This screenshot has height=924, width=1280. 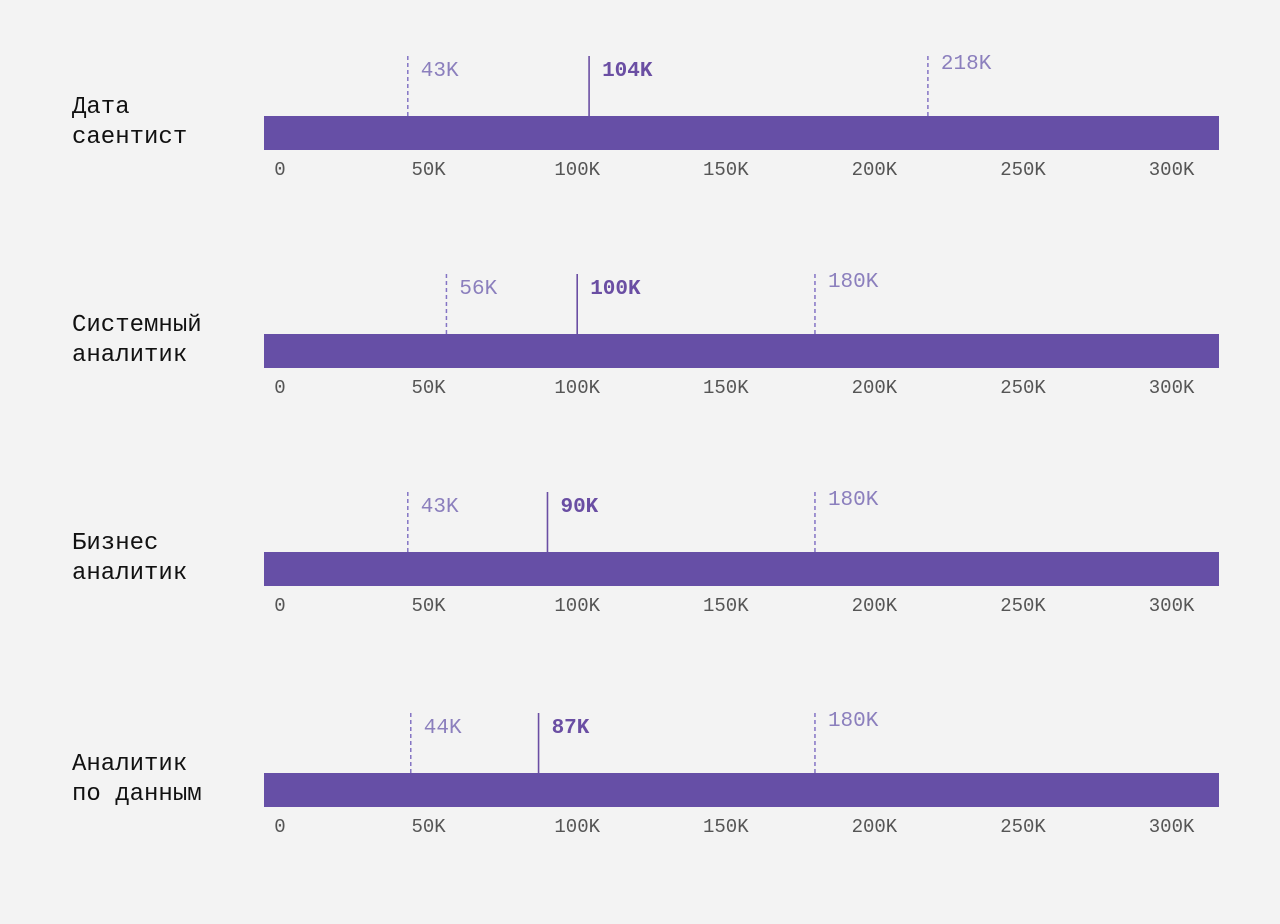 What do you see at coordinates (137, 325) in the screenshot?
I see `row-label: Системный` at bounding box center [137, 325].